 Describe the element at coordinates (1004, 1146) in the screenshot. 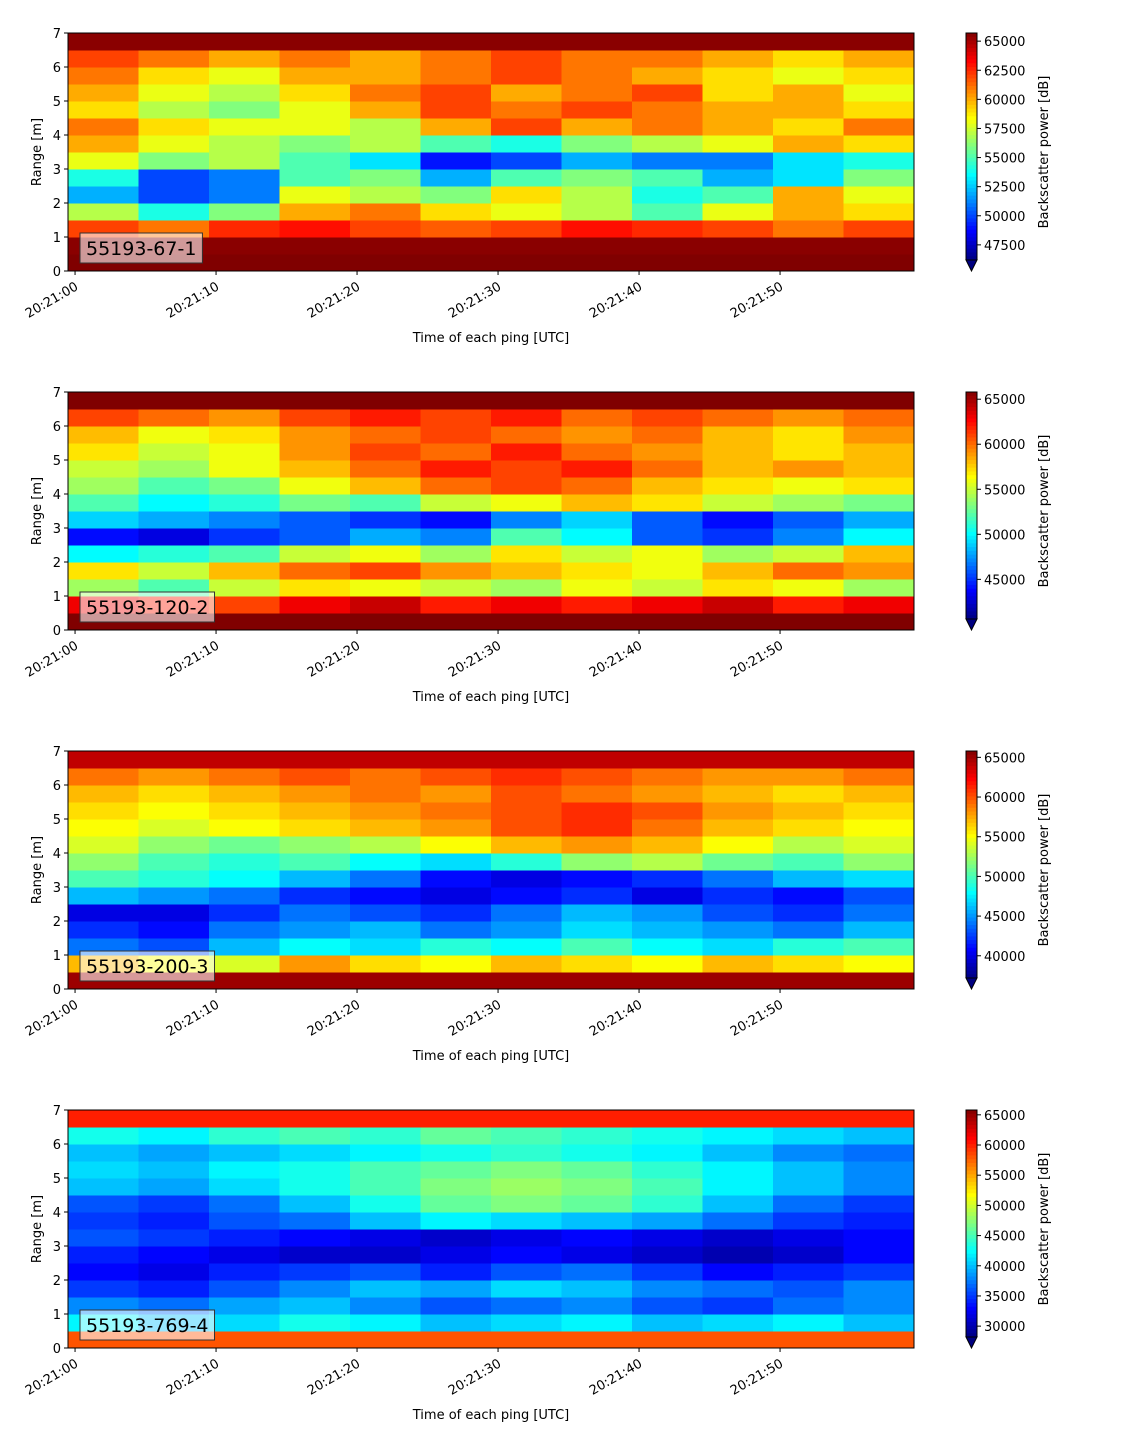

I see `colorbar-tick-label: 60000` at that location.